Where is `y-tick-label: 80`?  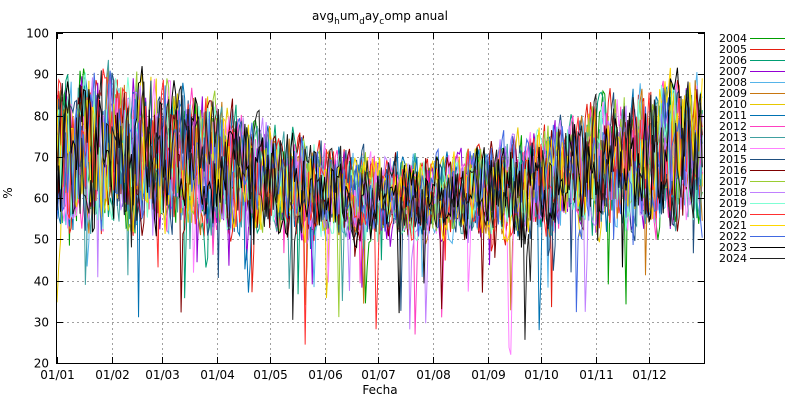
y-tick-label: 80 is located at coordinates (41, 117).